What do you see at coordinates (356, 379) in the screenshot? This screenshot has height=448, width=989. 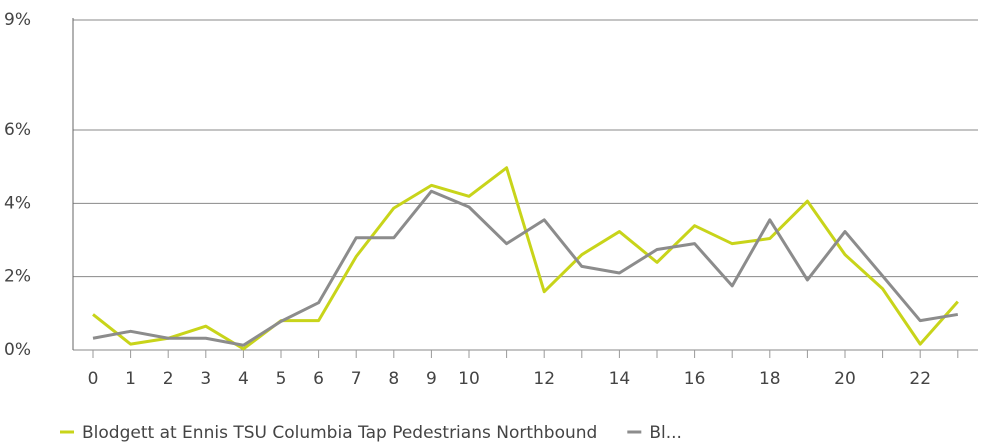 I see `x-tick-label: 7` at bounding box center [356, 379].